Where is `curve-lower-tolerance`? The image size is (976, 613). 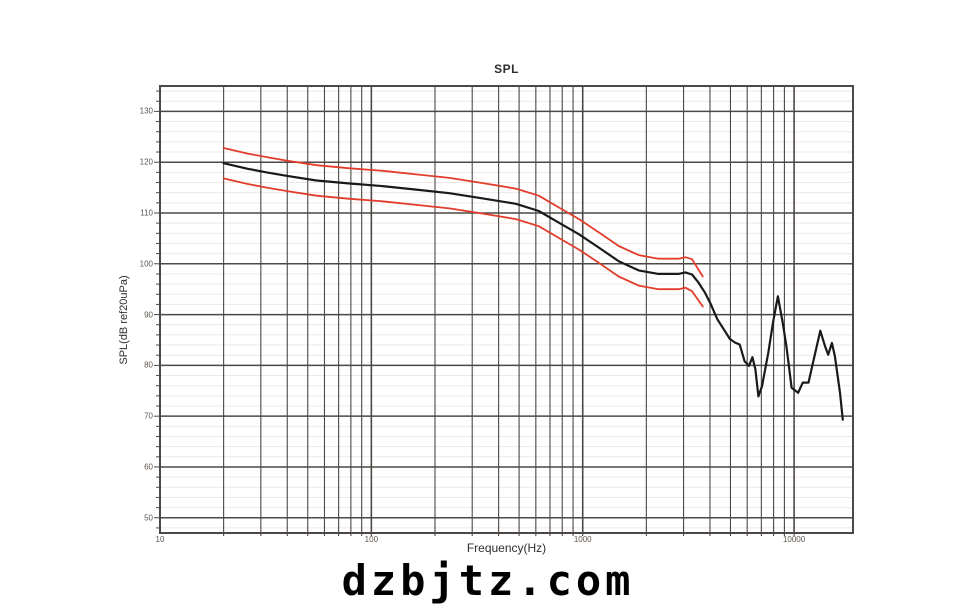 curve-lower-tolerance is located at coordinates (463, 242).